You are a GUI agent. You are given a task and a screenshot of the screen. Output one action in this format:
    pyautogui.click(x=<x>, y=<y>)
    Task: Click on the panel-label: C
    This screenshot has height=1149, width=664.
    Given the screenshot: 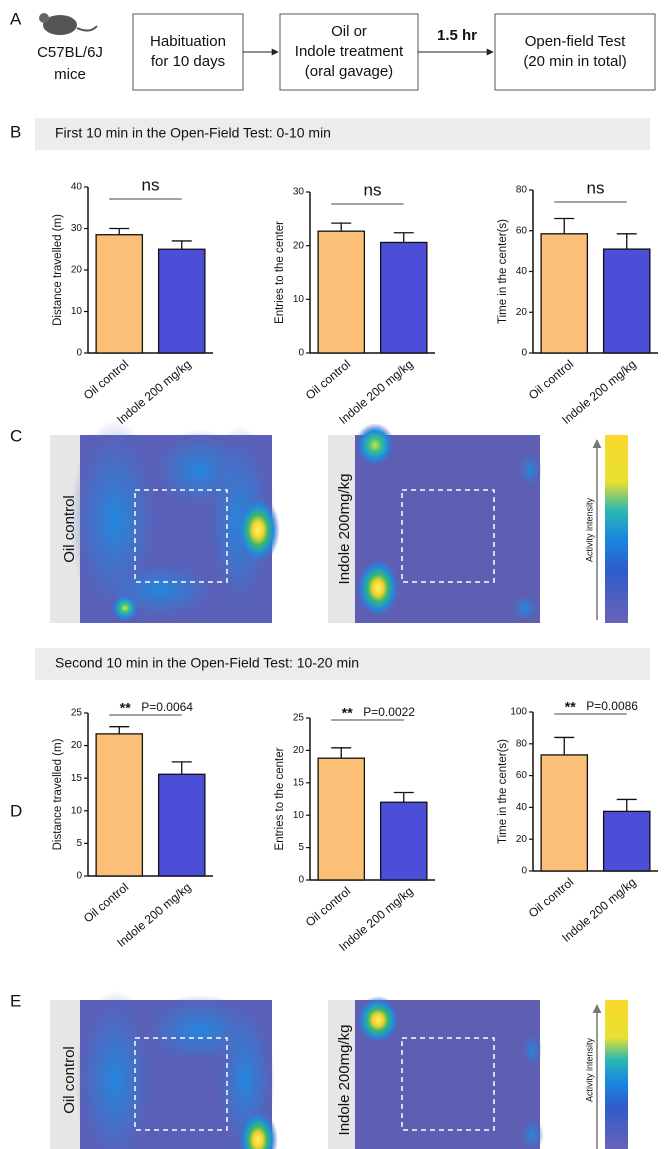 What is the action you would take?
    pyautogui.click(x=16, y=435)
    